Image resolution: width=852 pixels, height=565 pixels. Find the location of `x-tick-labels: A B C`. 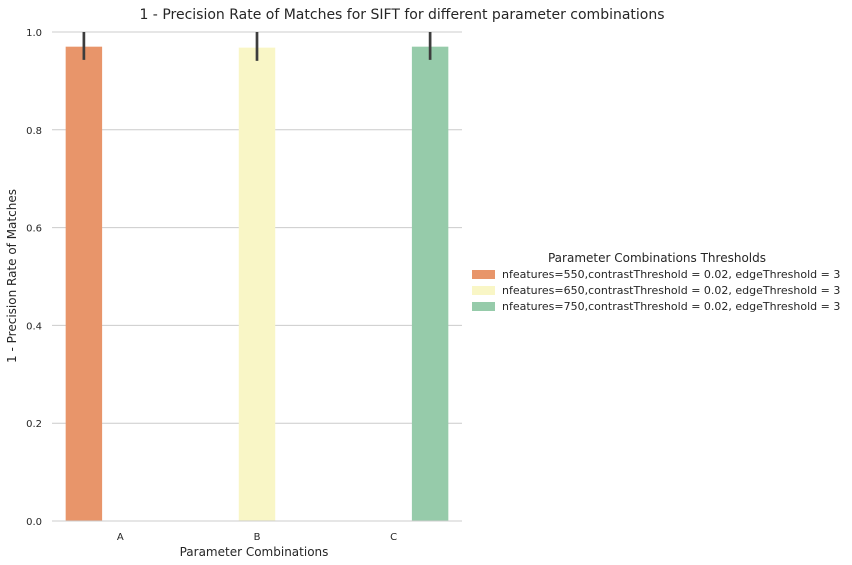

x-tick-labels: A B C is located at coordinates (257, 537).